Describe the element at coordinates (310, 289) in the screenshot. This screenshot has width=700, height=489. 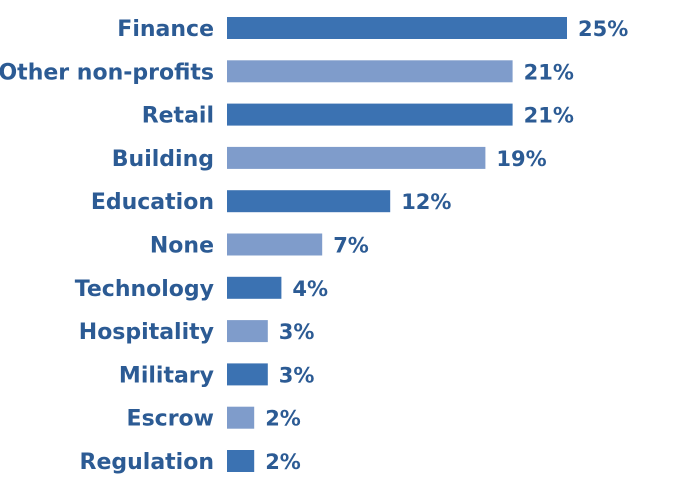
I see `value-label-technology: 4%` at that location.